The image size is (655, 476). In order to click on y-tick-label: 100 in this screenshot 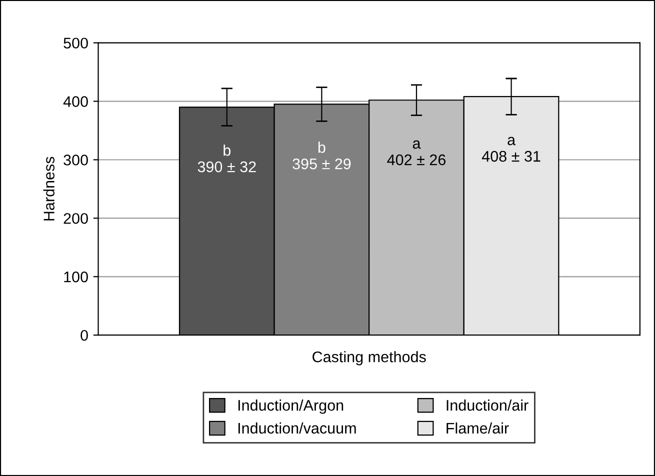, I will do `click(76, 277)`.